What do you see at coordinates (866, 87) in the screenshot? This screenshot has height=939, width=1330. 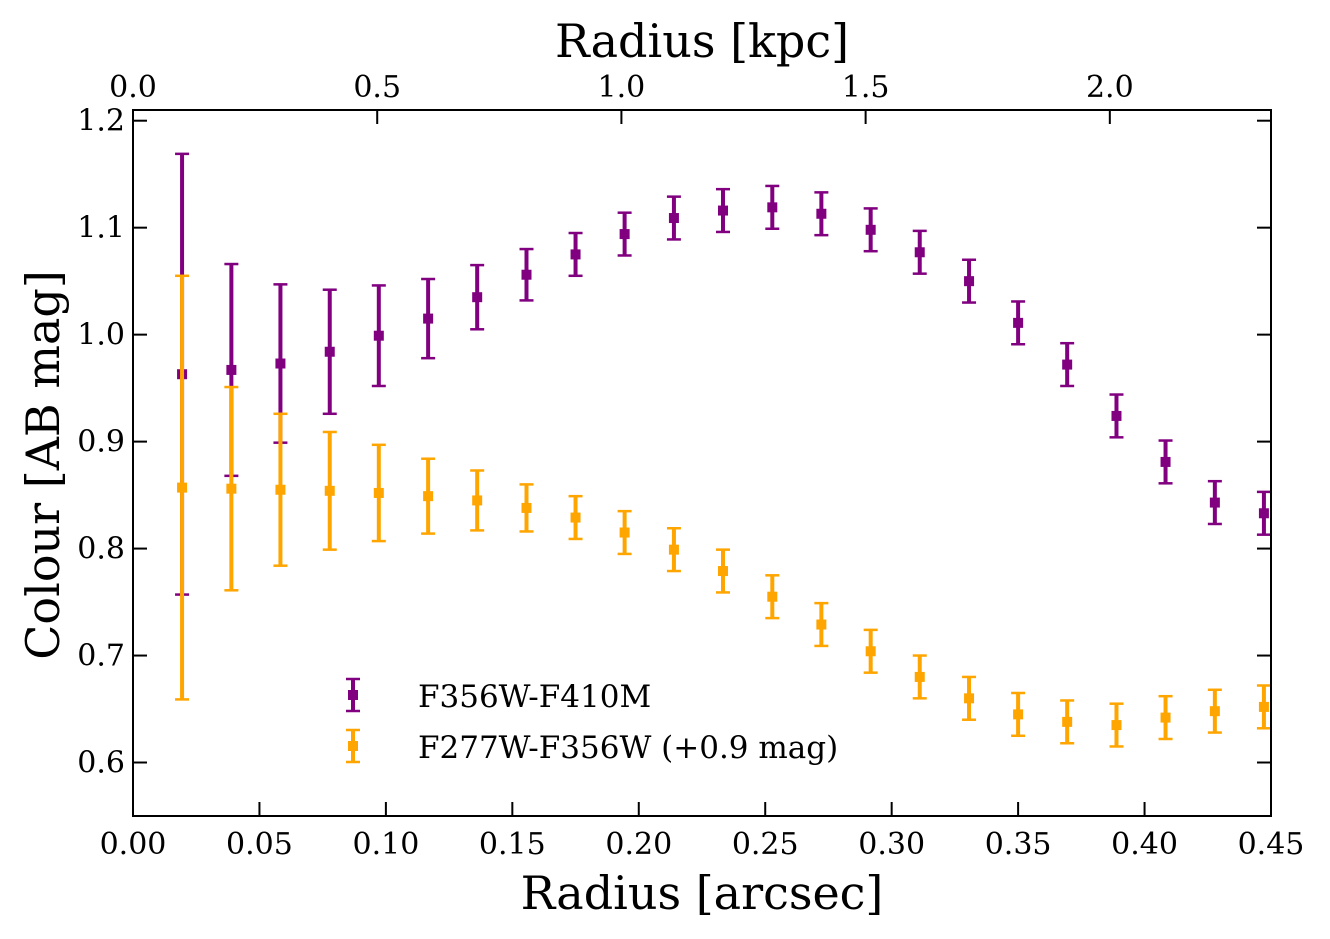 I see `x2-tick-label: 1.5` at bounding box center [866, 87].